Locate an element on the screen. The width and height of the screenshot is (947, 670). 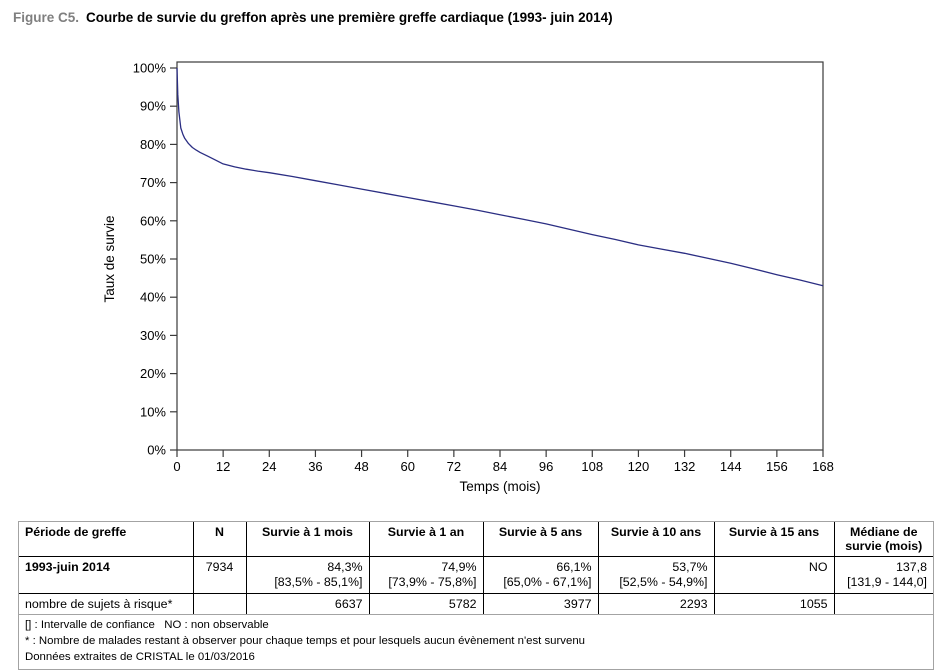
figure-number: Figure C5. is located at coordinates (46, 17).